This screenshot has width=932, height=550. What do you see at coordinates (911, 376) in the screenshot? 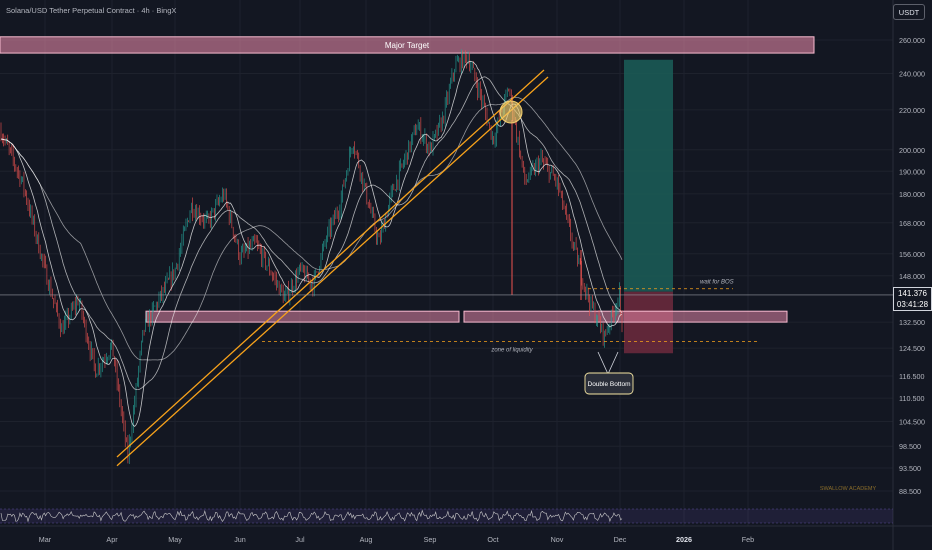
I see `y-tick-label: 116.500` at bounding box center [911, 376].